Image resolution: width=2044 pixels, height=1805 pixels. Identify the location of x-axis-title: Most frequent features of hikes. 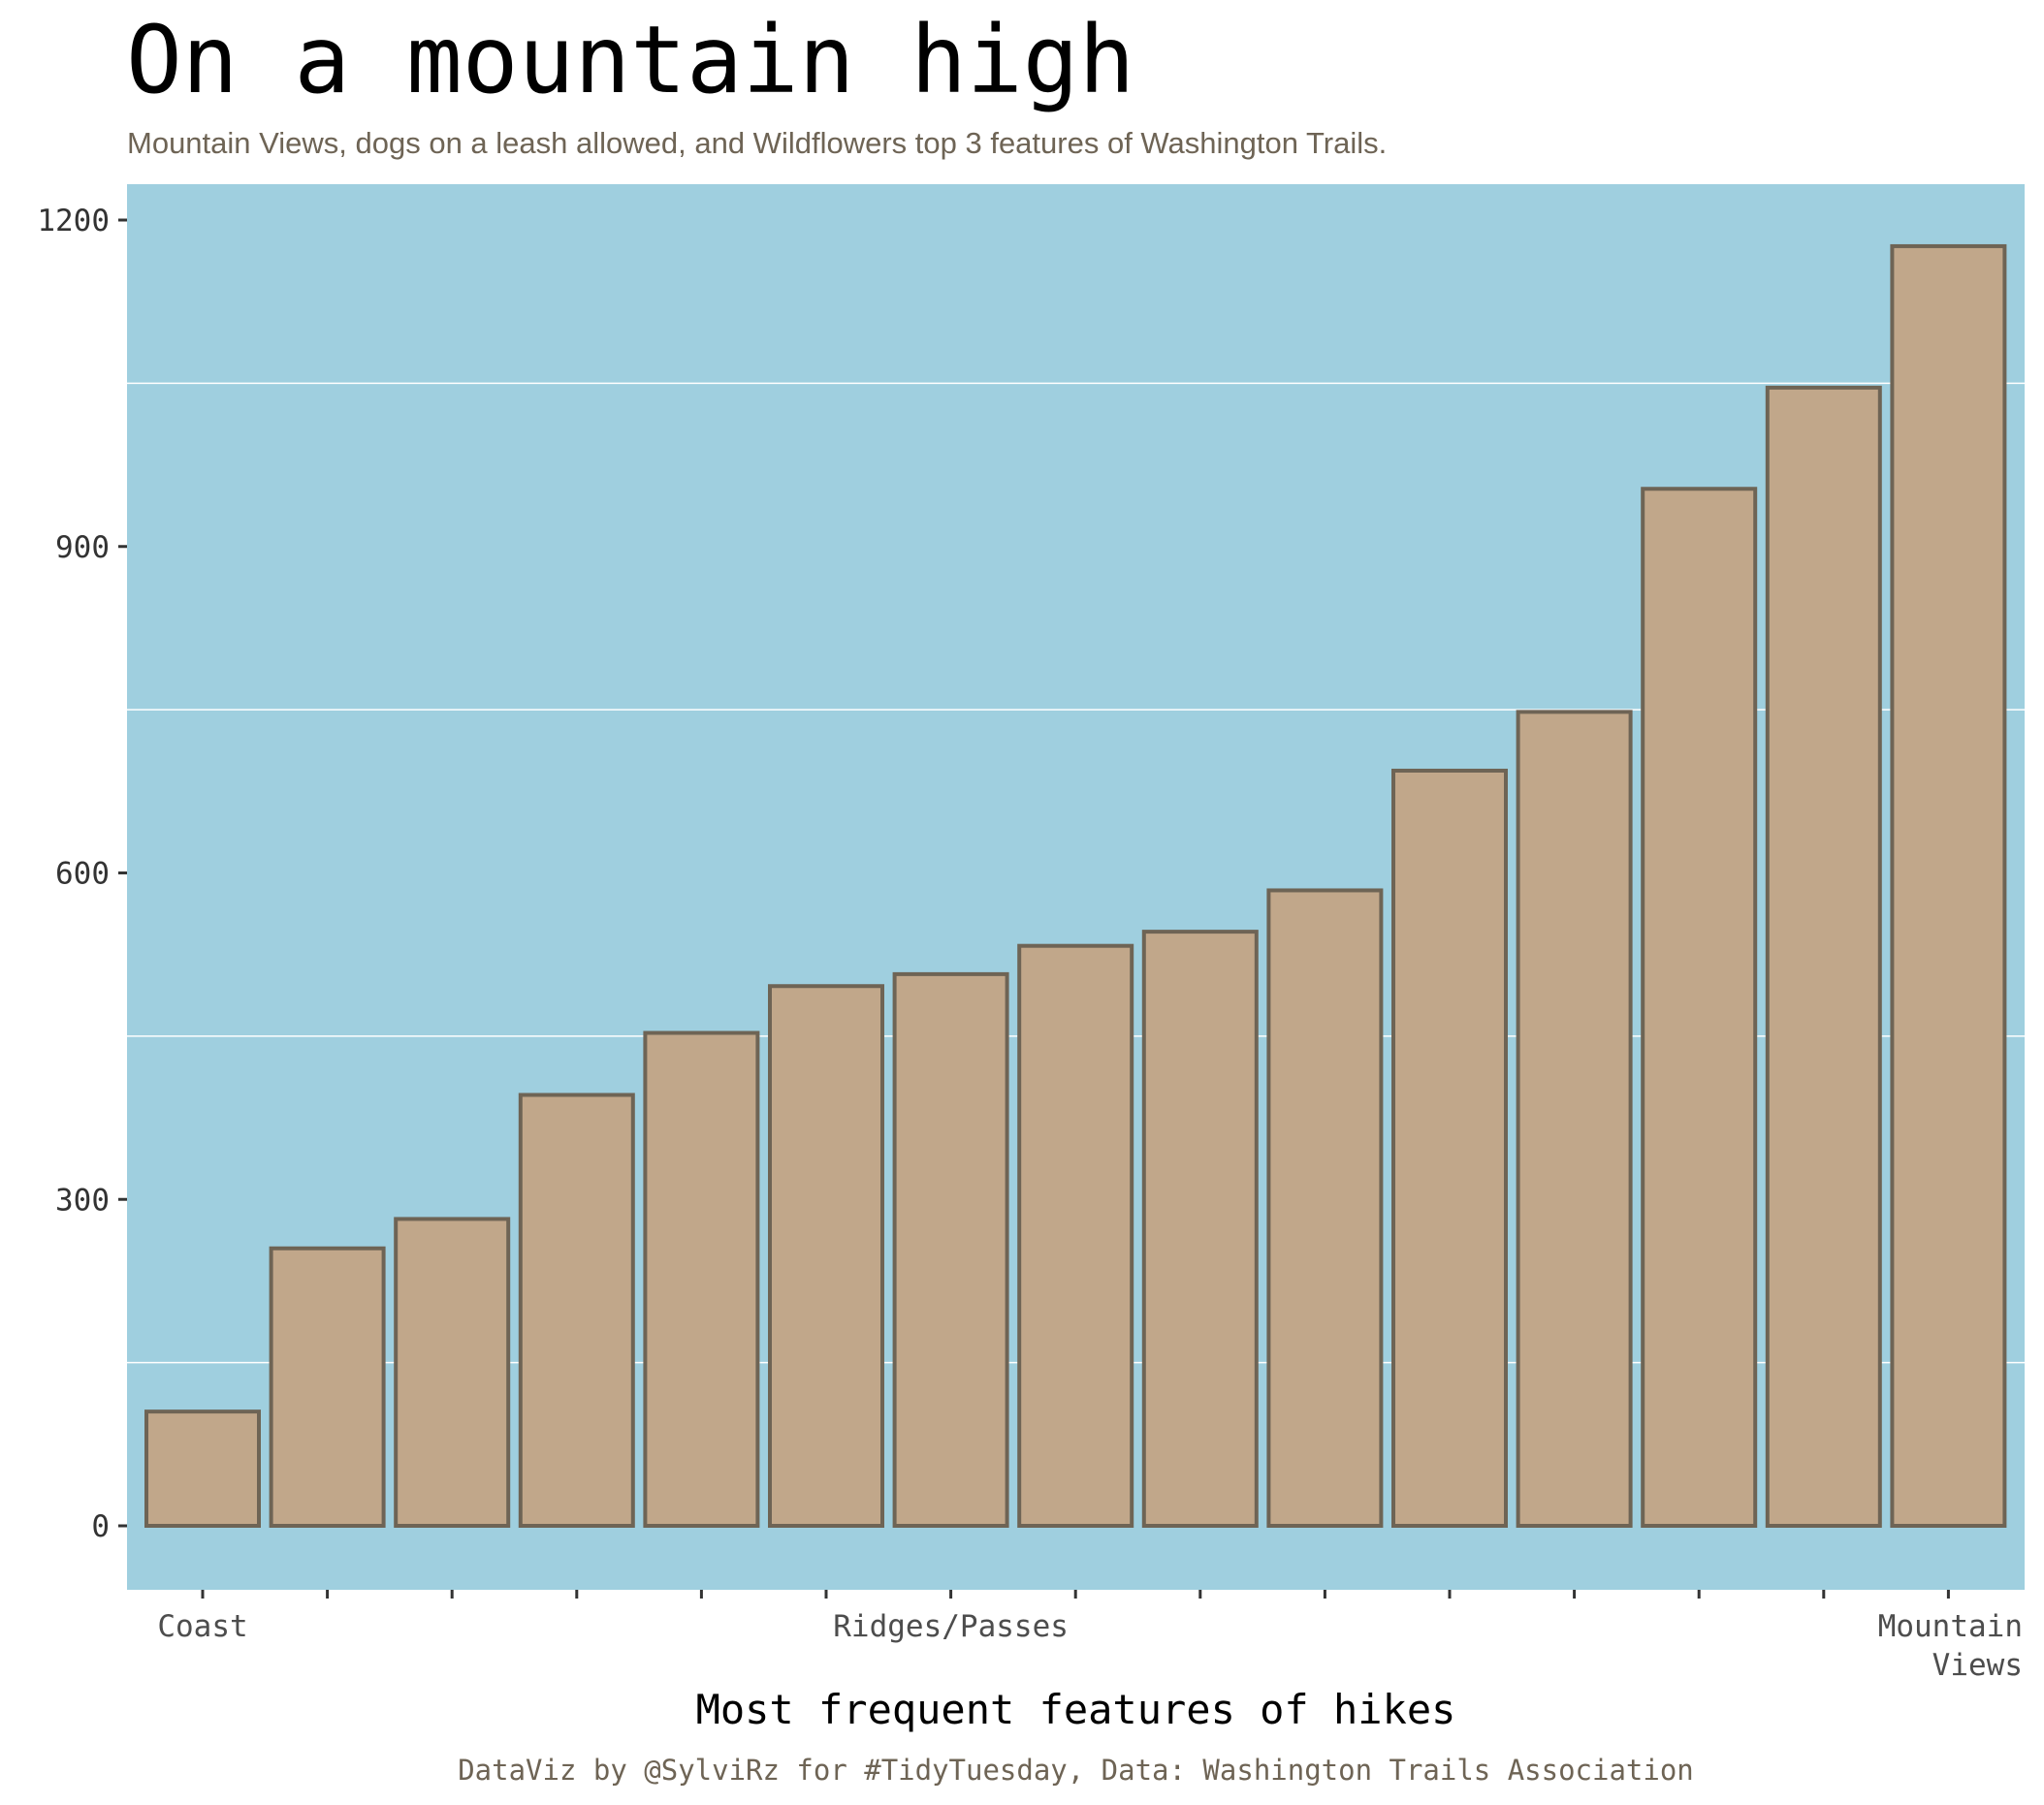
(1076, 1710).